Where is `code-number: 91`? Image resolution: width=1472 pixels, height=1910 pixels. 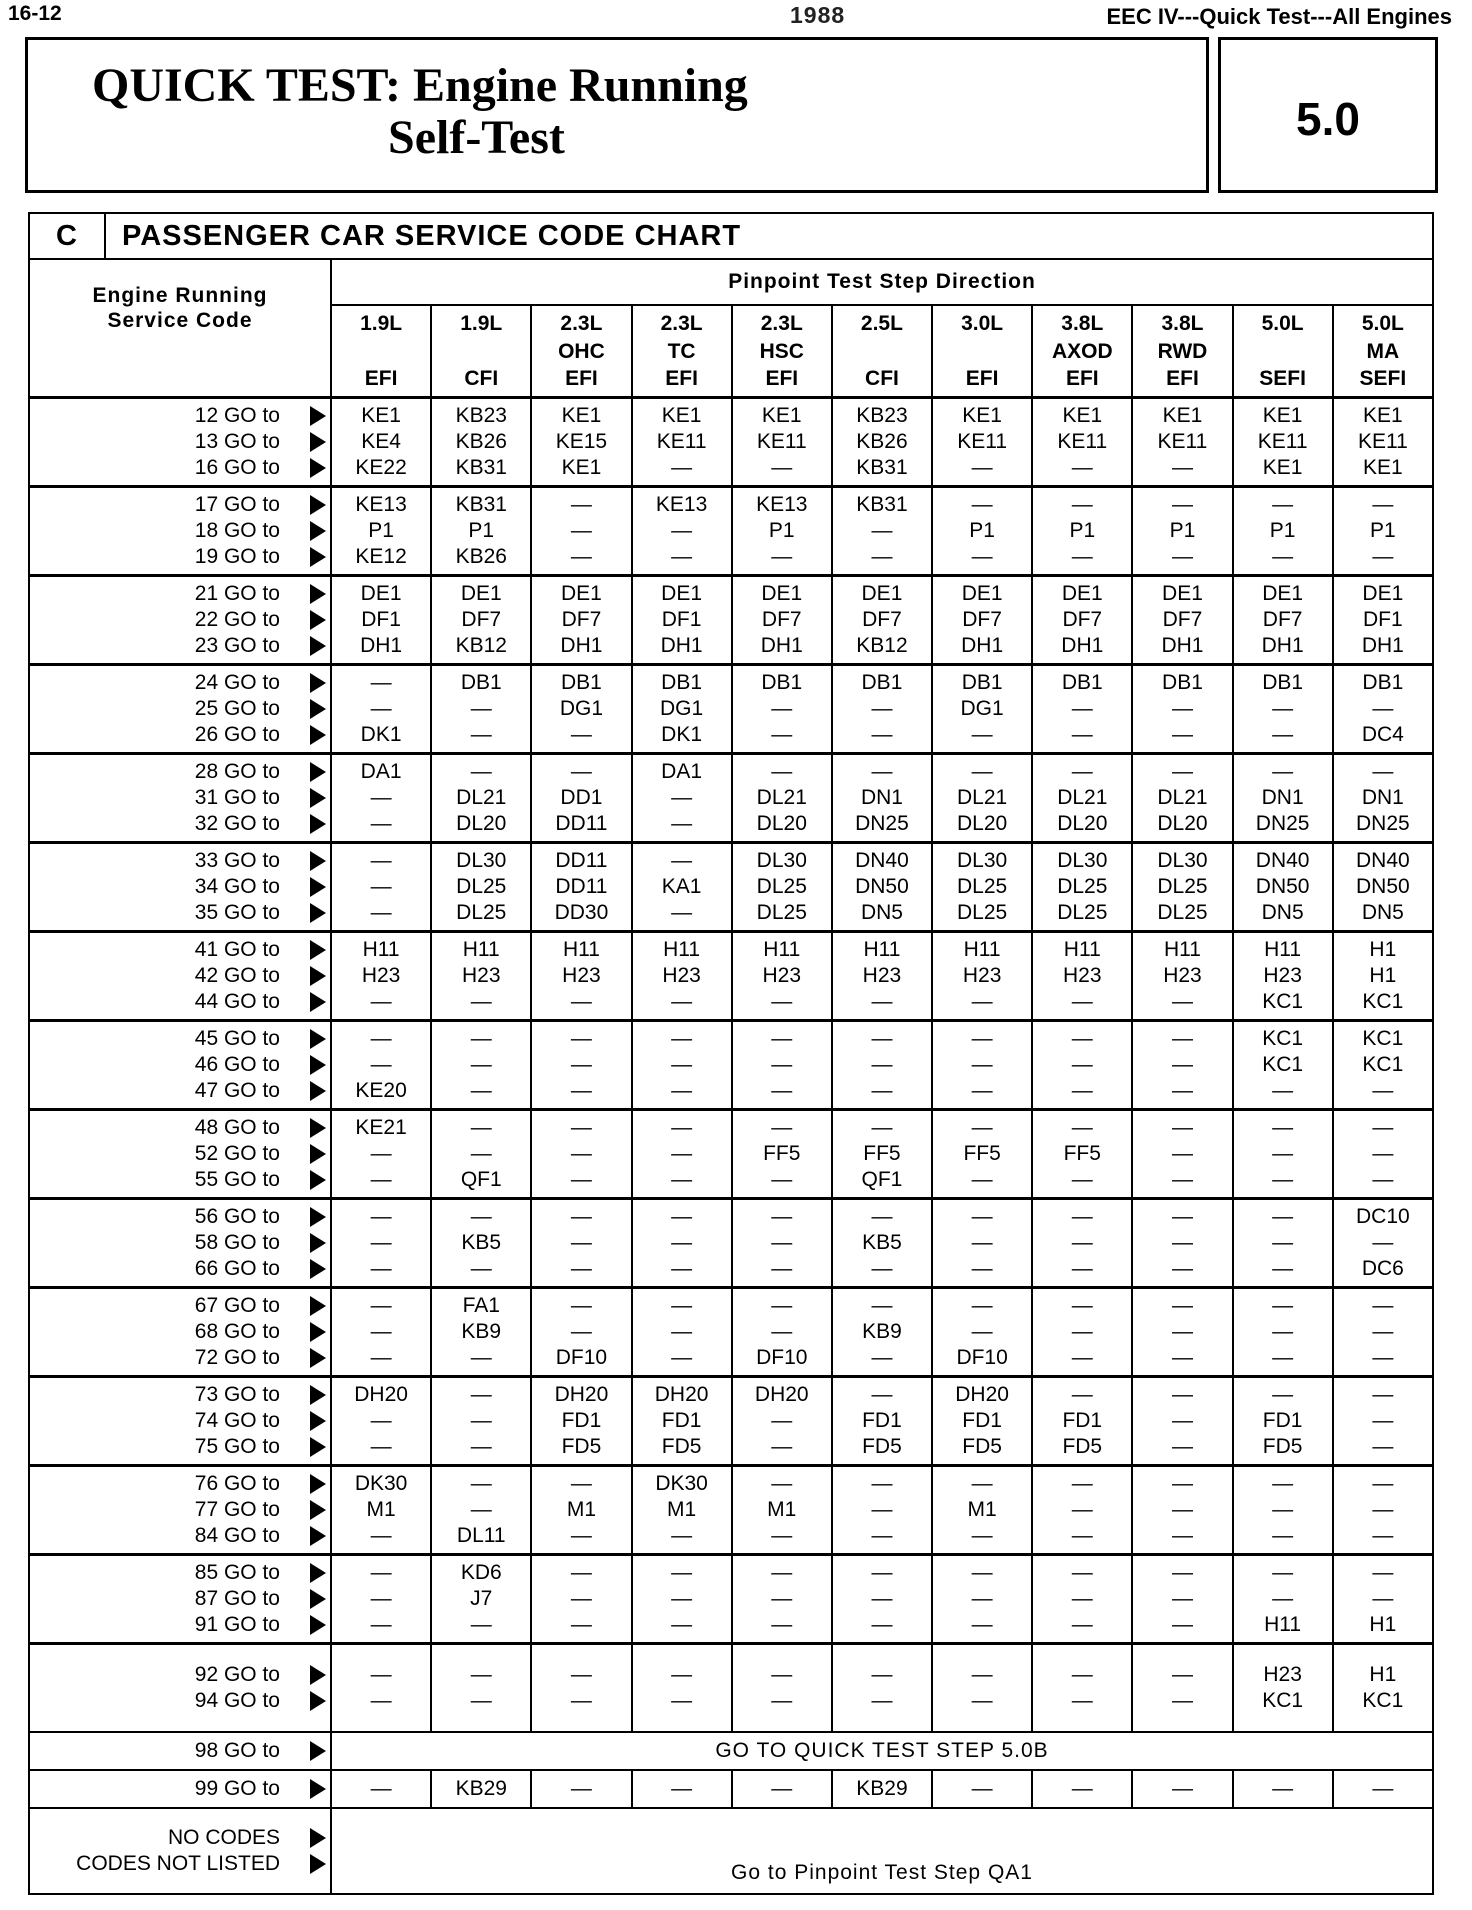
code-number: 91 is located at coordinates (206, 1624).